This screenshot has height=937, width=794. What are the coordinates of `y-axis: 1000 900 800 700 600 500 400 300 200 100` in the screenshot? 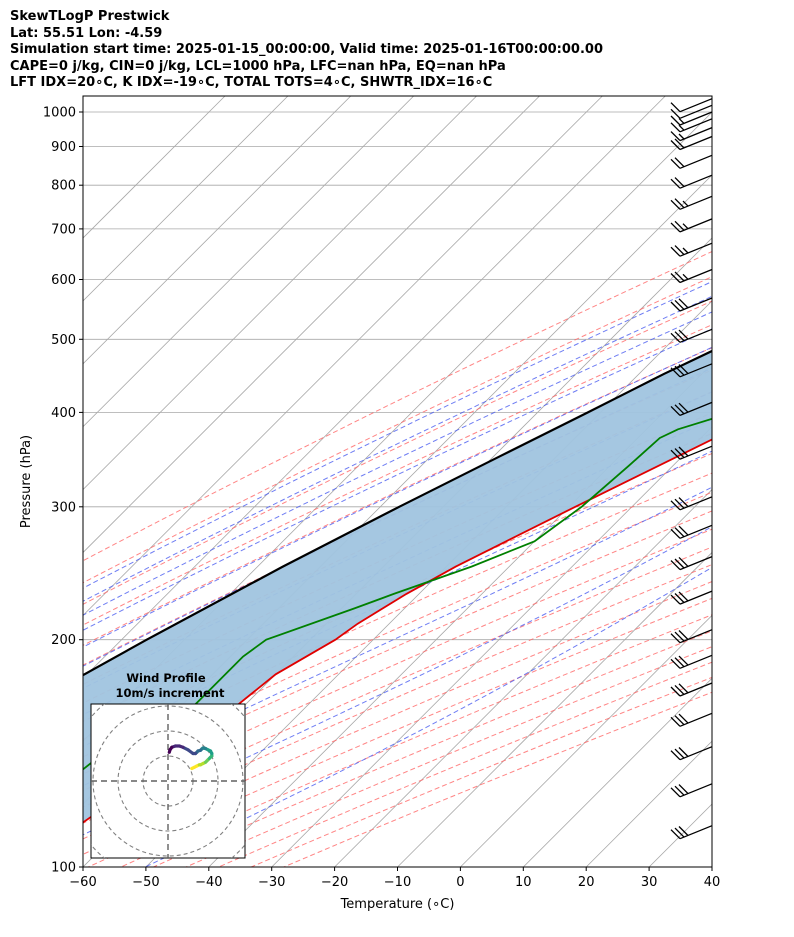 It's located at (63, 491).